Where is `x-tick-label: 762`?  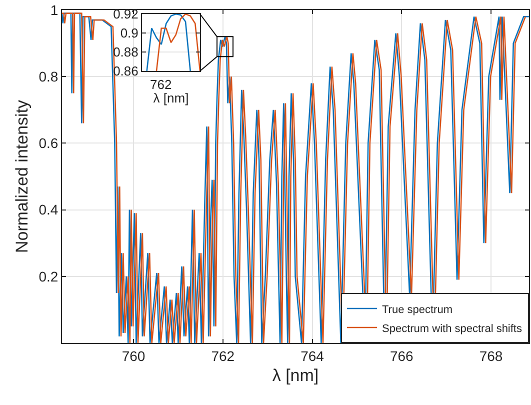
x-tick-label: 762 is located at coordinates (223, 356).